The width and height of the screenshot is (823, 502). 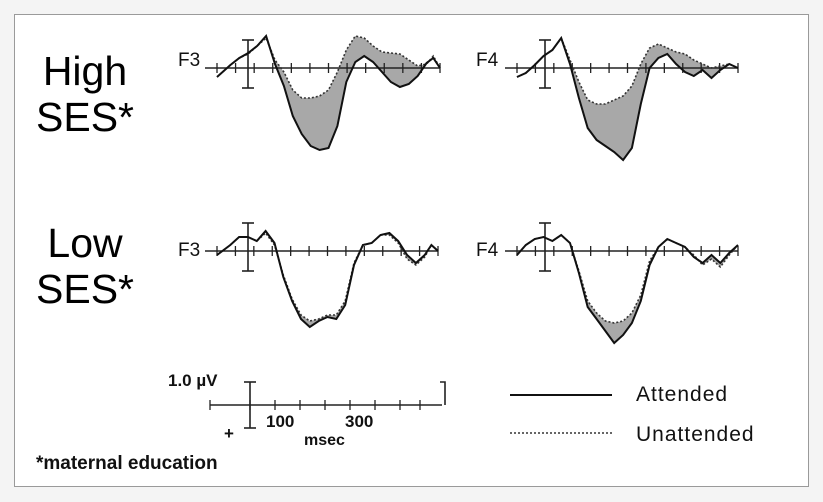 What do you see at coordinates (189, 60) in the screenshot?
I see `channel-label-f3-high: F3` at bounding box center [189, 60].